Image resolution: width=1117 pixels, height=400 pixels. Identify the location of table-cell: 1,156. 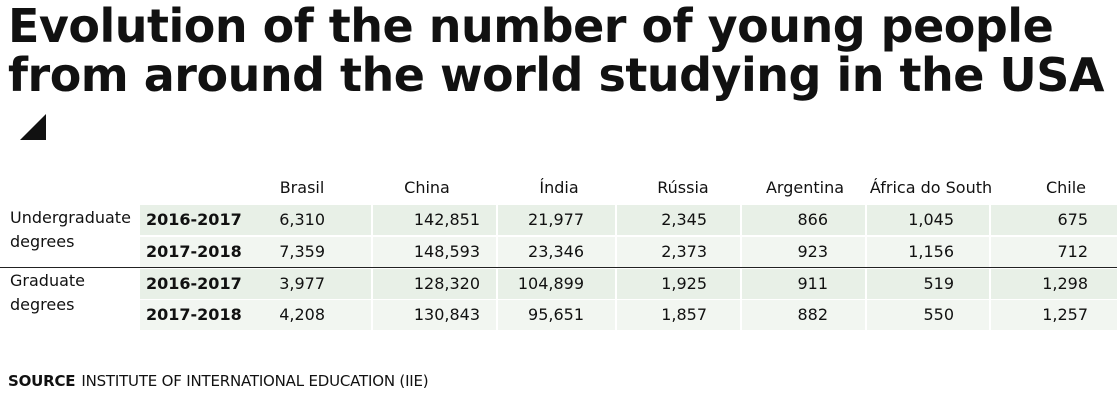
(931, 251).